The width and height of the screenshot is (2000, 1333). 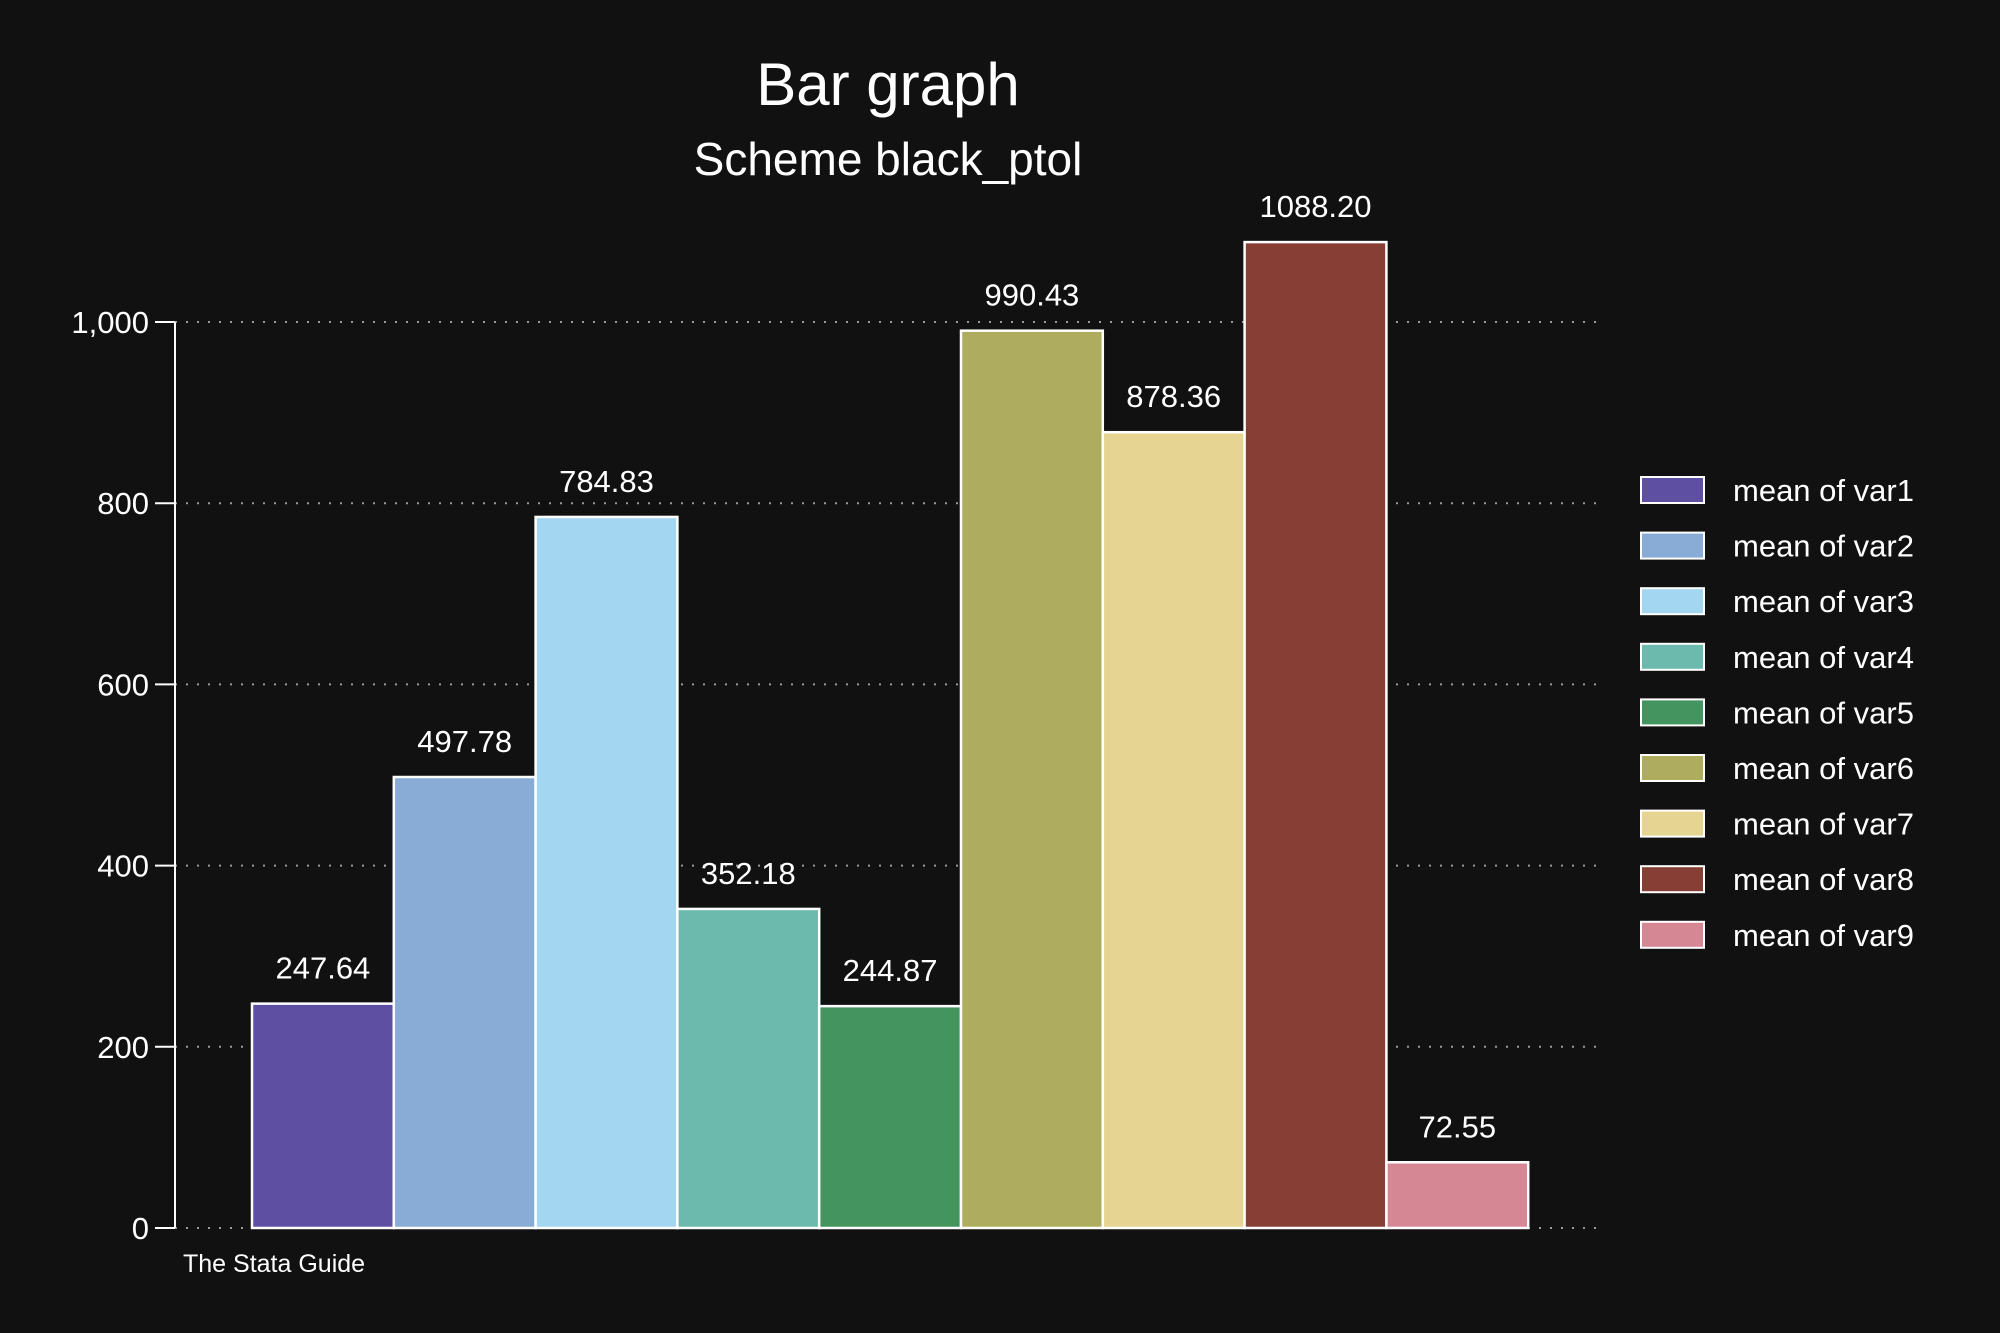 I want to click on y-tick-label: 400, so click(x=123, y=866).